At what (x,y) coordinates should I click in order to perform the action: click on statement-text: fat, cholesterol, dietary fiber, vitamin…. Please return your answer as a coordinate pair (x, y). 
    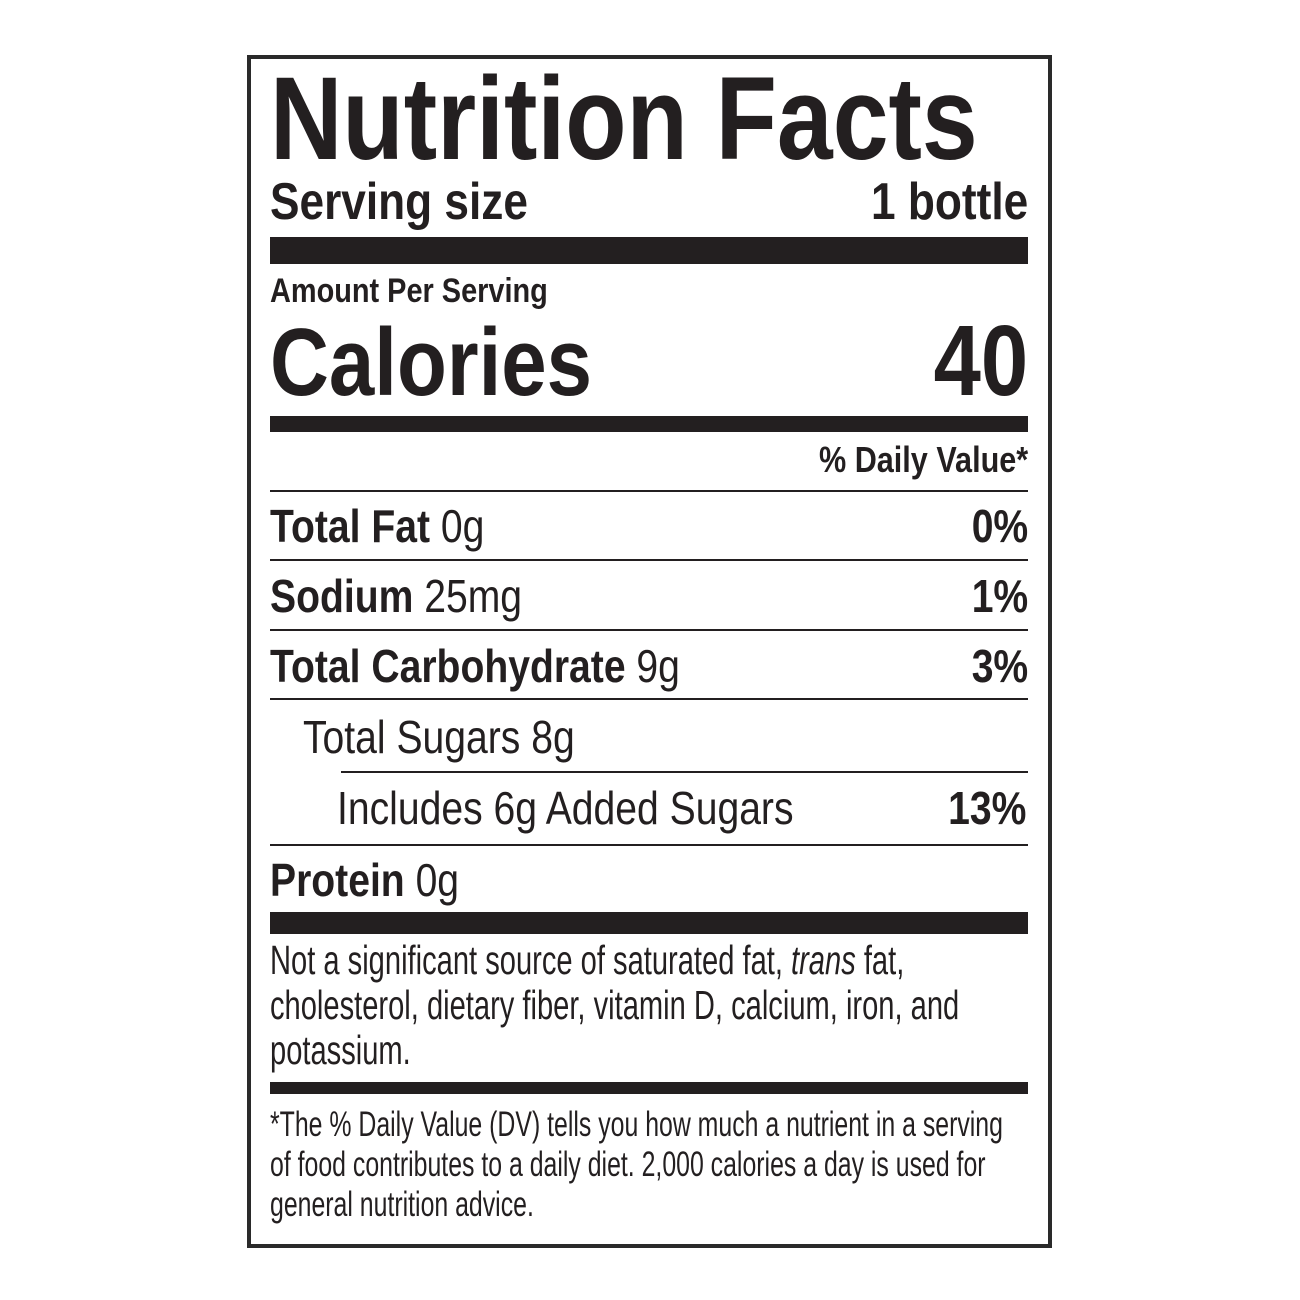
    Looking at the image, I should click on (615, 1005).